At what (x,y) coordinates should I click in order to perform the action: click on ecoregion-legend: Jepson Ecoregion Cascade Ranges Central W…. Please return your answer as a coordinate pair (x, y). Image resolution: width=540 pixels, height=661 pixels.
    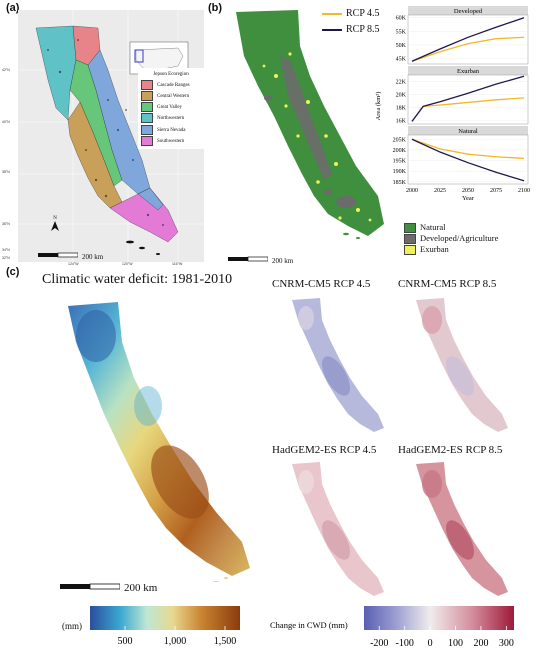
    Looking at the image, I should click on (171, 108).